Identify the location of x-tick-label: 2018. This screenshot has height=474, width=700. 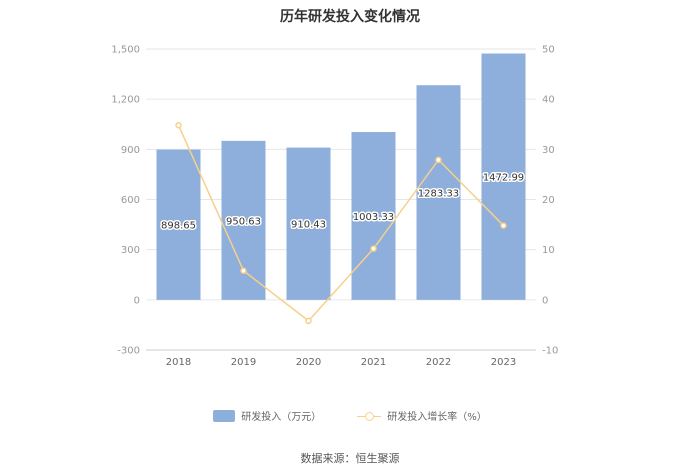
(178, 362).